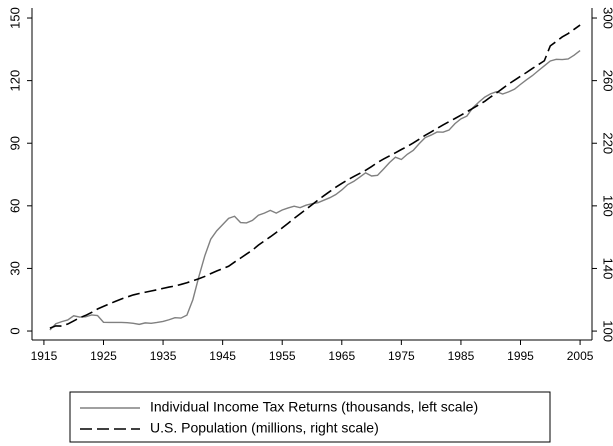 This screenshot has width=613, height=446. I want to click on y-tick-label: 90, so click(14, 143).